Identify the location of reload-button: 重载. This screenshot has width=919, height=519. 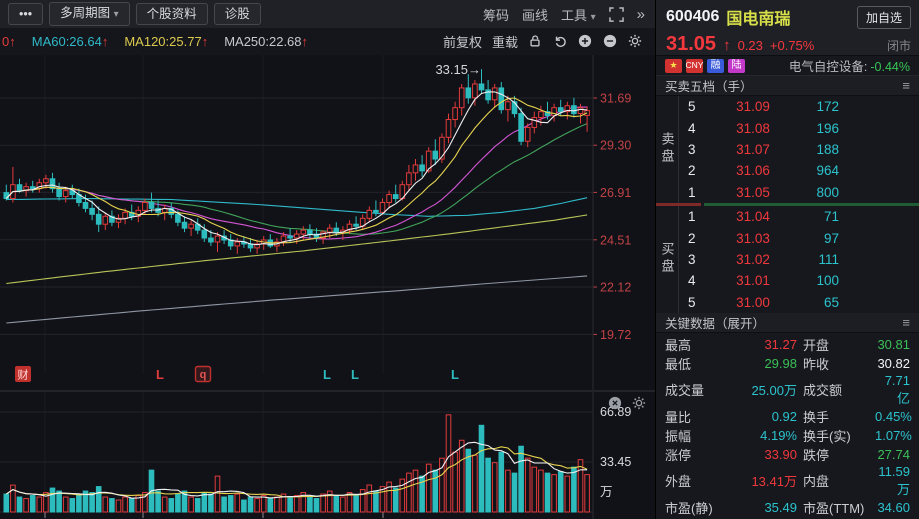
(504, 42).